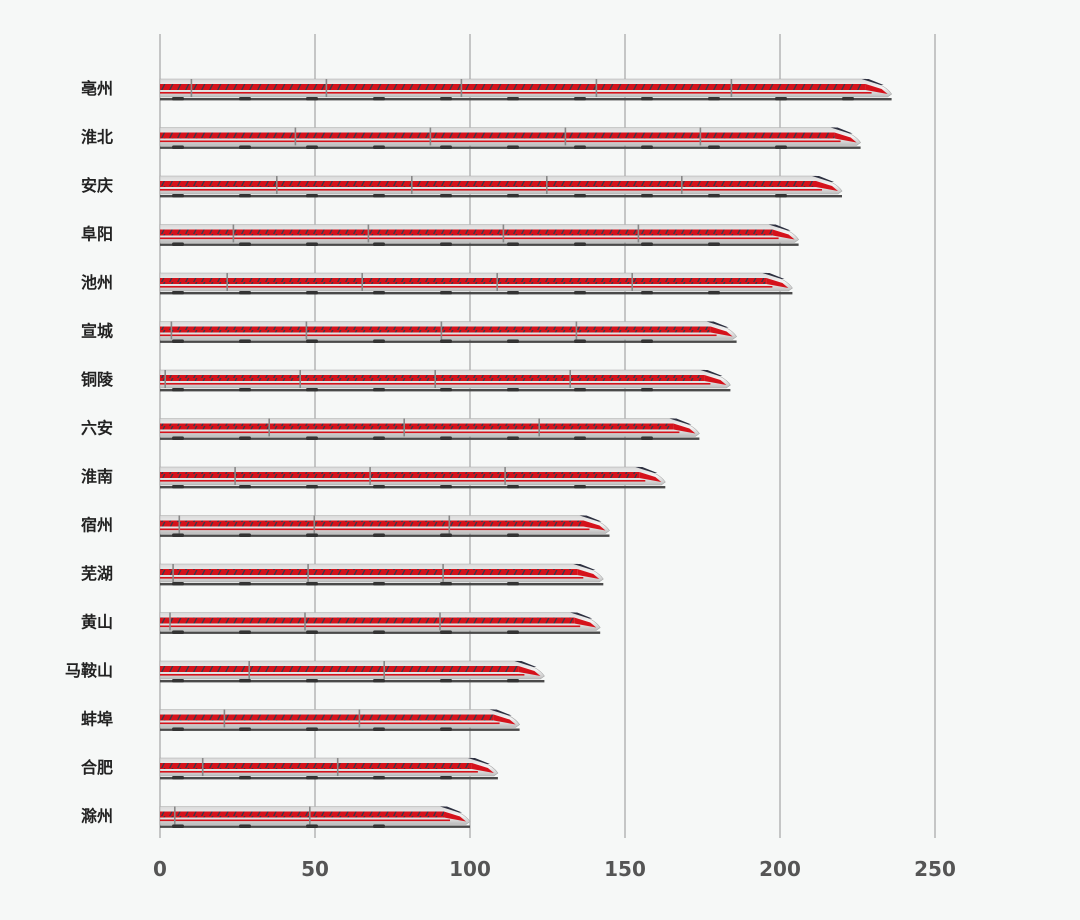 The width and height of the screenshot is (1080, 920). I want to click on y-category-label: 蚌埠, so click(97, 719).